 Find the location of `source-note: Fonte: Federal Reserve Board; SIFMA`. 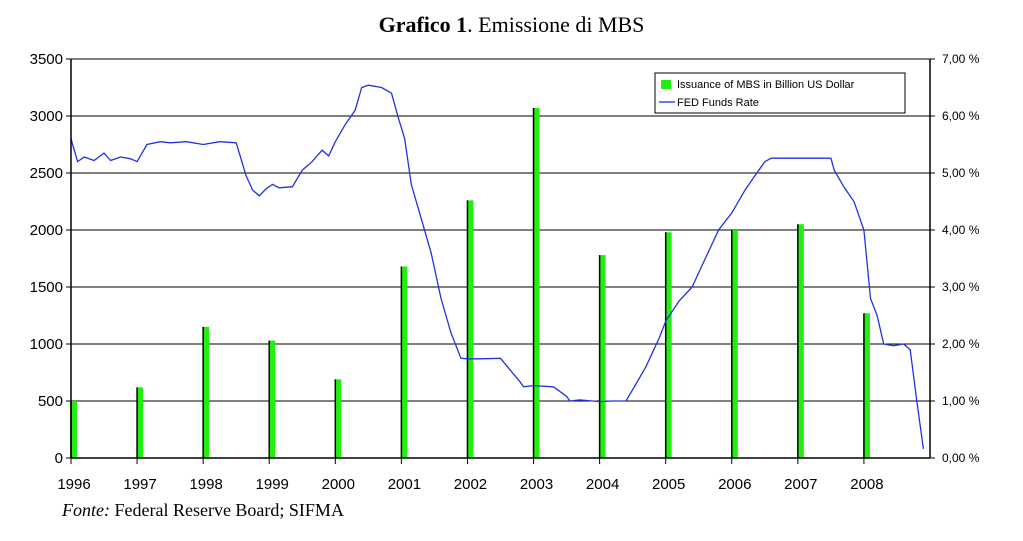

source-note: Fonte: Federal Reserve Board; SIFMA is located at coordinates (203, 510).